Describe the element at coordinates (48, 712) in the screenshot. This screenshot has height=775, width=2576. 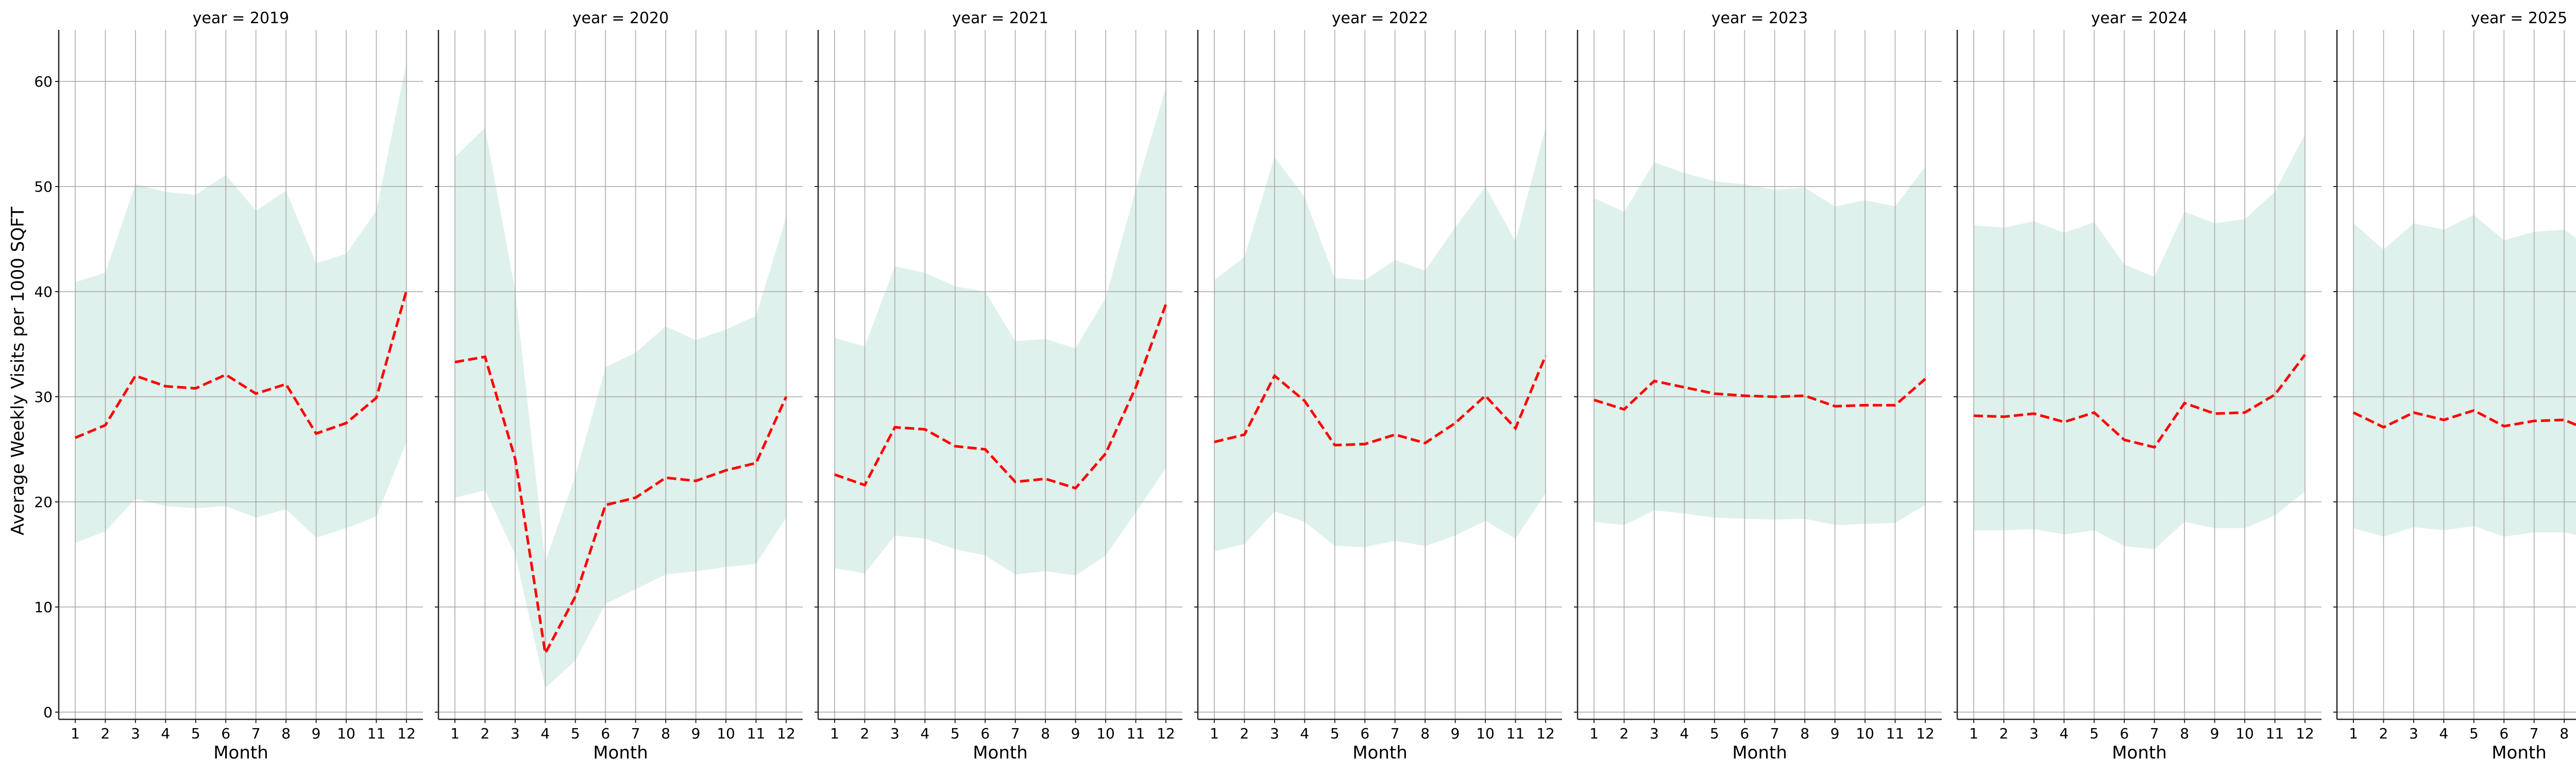
I see `y-tick-label: 0` at that location.